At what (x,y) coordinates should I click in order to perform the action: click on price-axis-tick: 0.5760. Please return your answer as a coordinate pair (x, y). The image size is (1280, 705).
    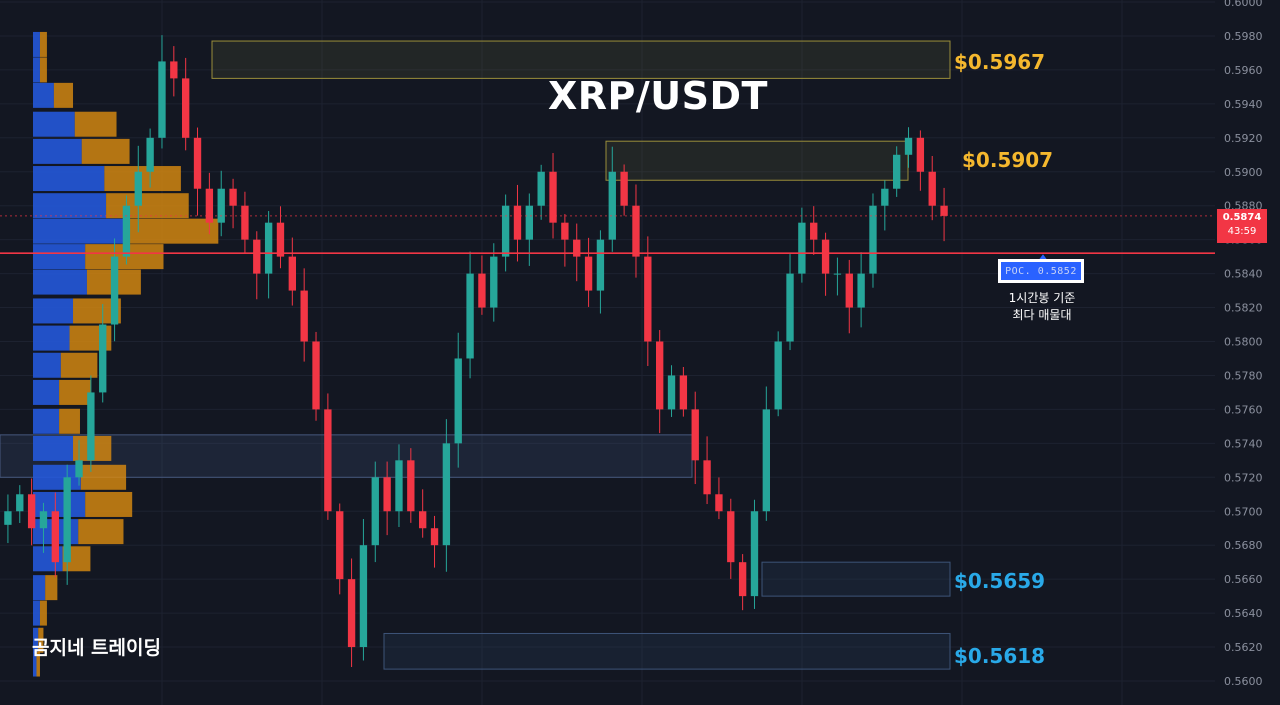
    Looking at the image, I should click on (1243, 409).